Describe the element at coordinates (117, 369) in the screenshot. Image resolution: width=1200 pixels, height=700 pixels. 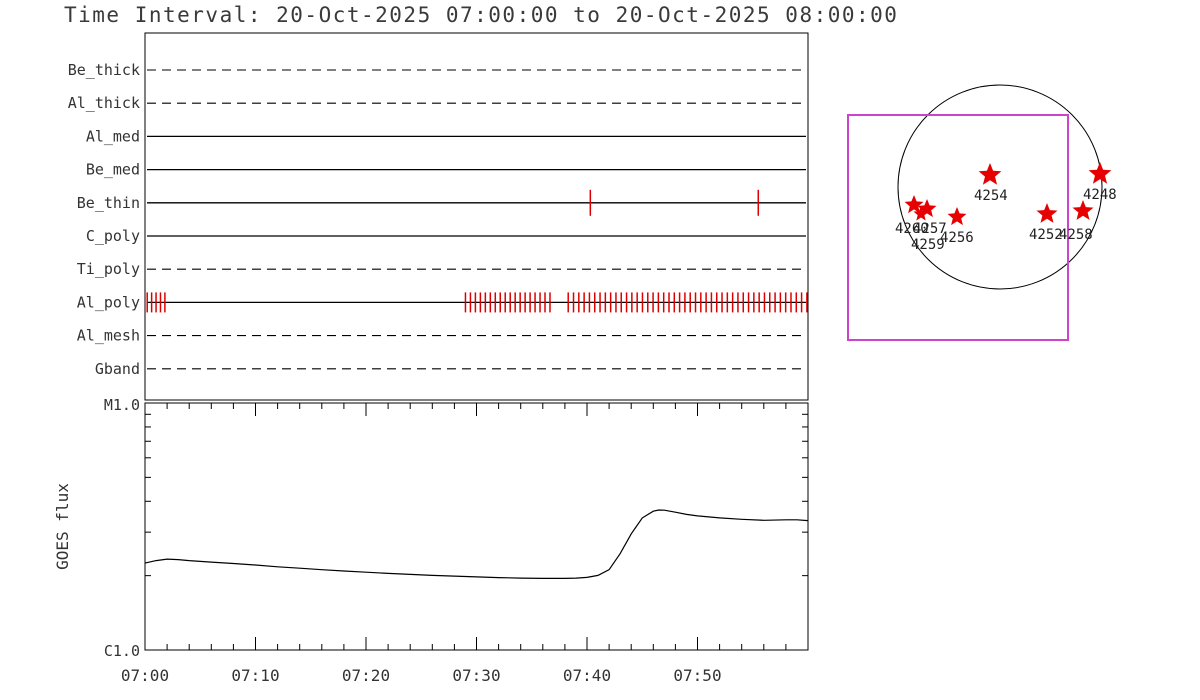
I see `row-label-Gband: Gband` at that location.